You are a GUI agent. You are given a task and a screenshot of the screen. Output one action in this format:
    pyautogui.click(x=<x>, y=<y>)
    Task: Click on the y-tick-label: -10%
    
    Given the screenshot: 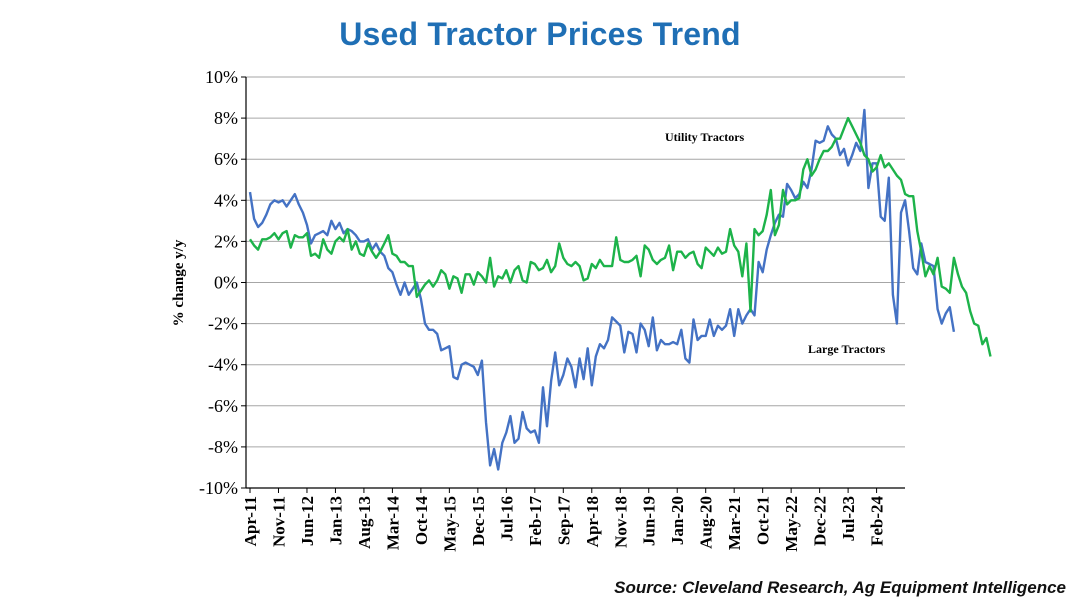 What is the action you would take?
    pyautogui.click(x=218, y=488)
    